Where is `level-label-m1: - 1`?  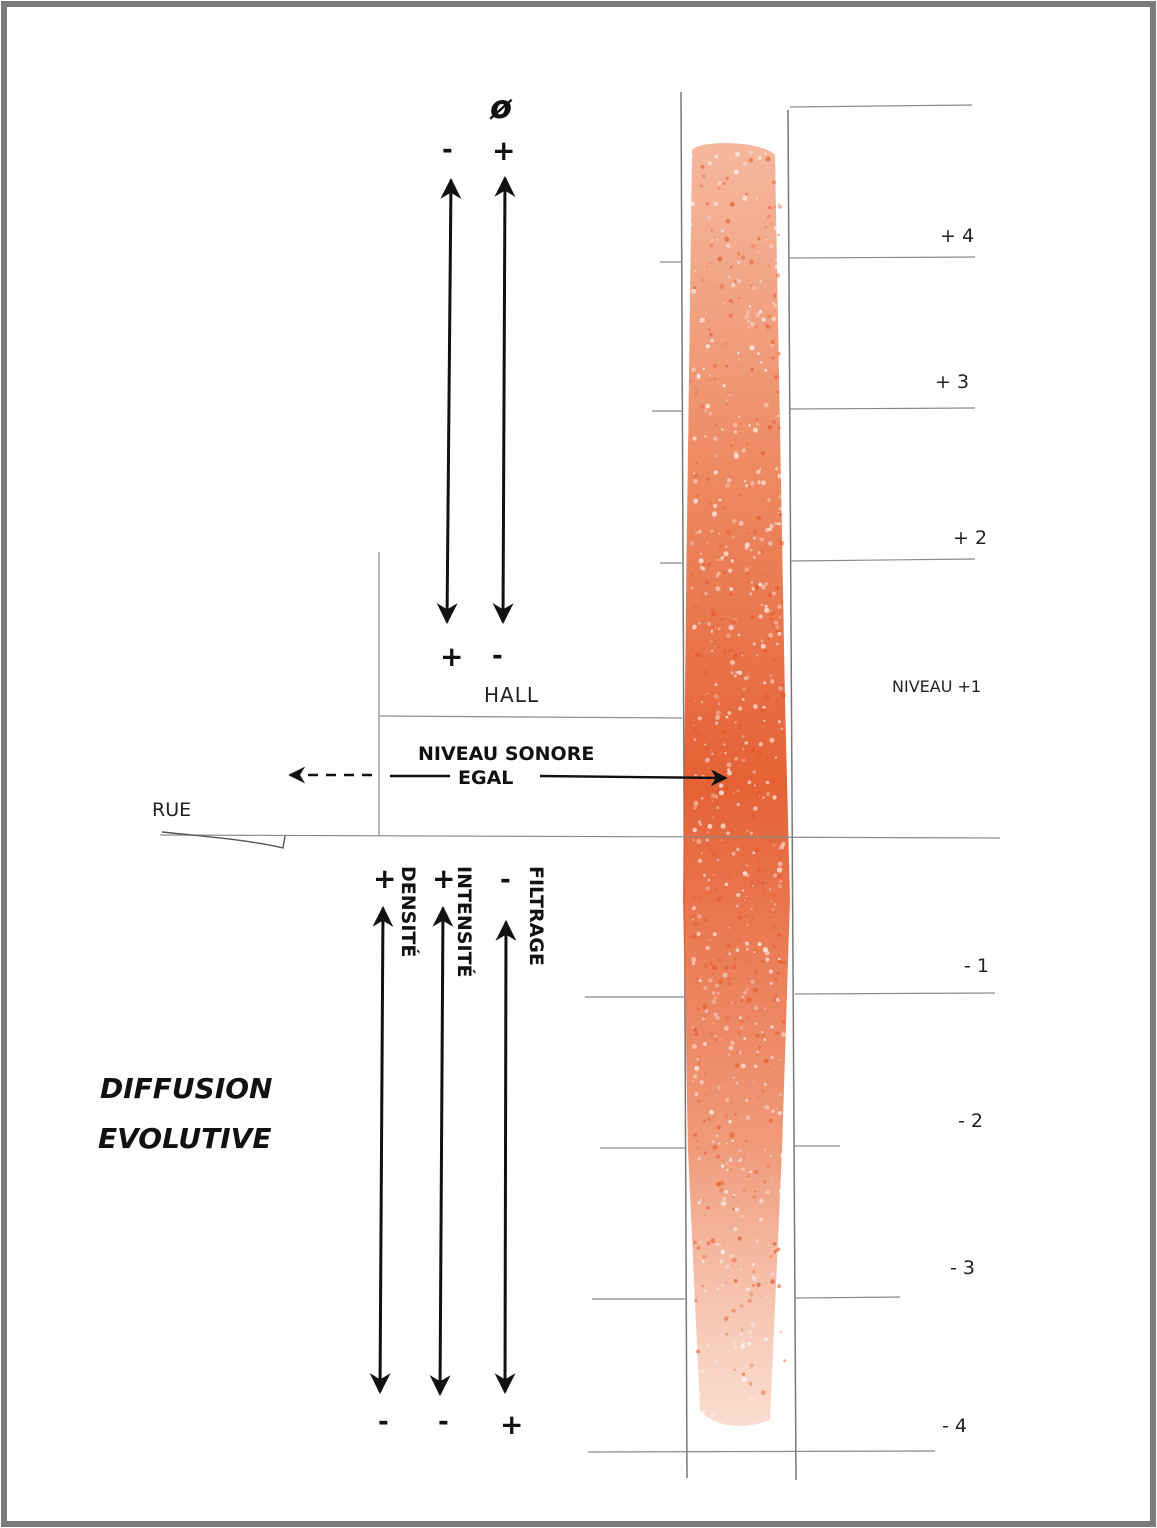
level-label-m1: - 1 is located at coordinates (976, 966).